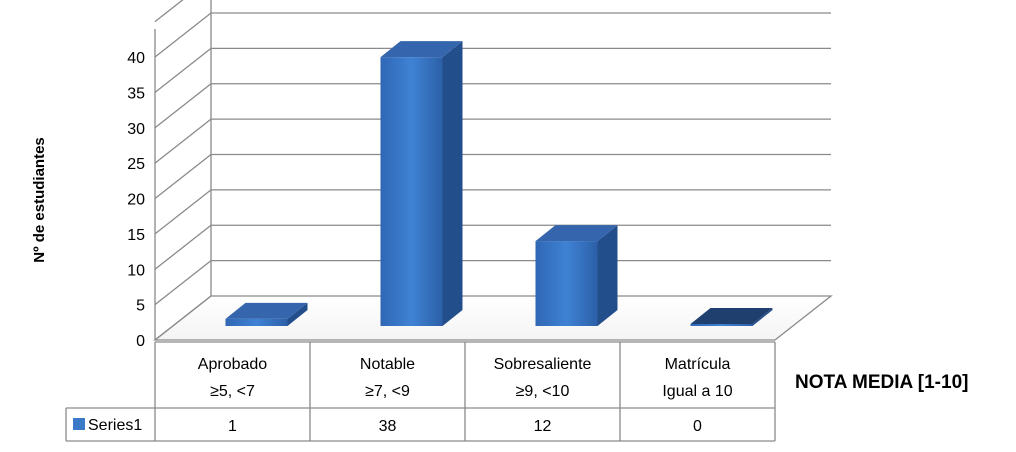  Describe the element at coordinates (136, 93) in the screenshot. I see `y-tick-label: 35` at that location.